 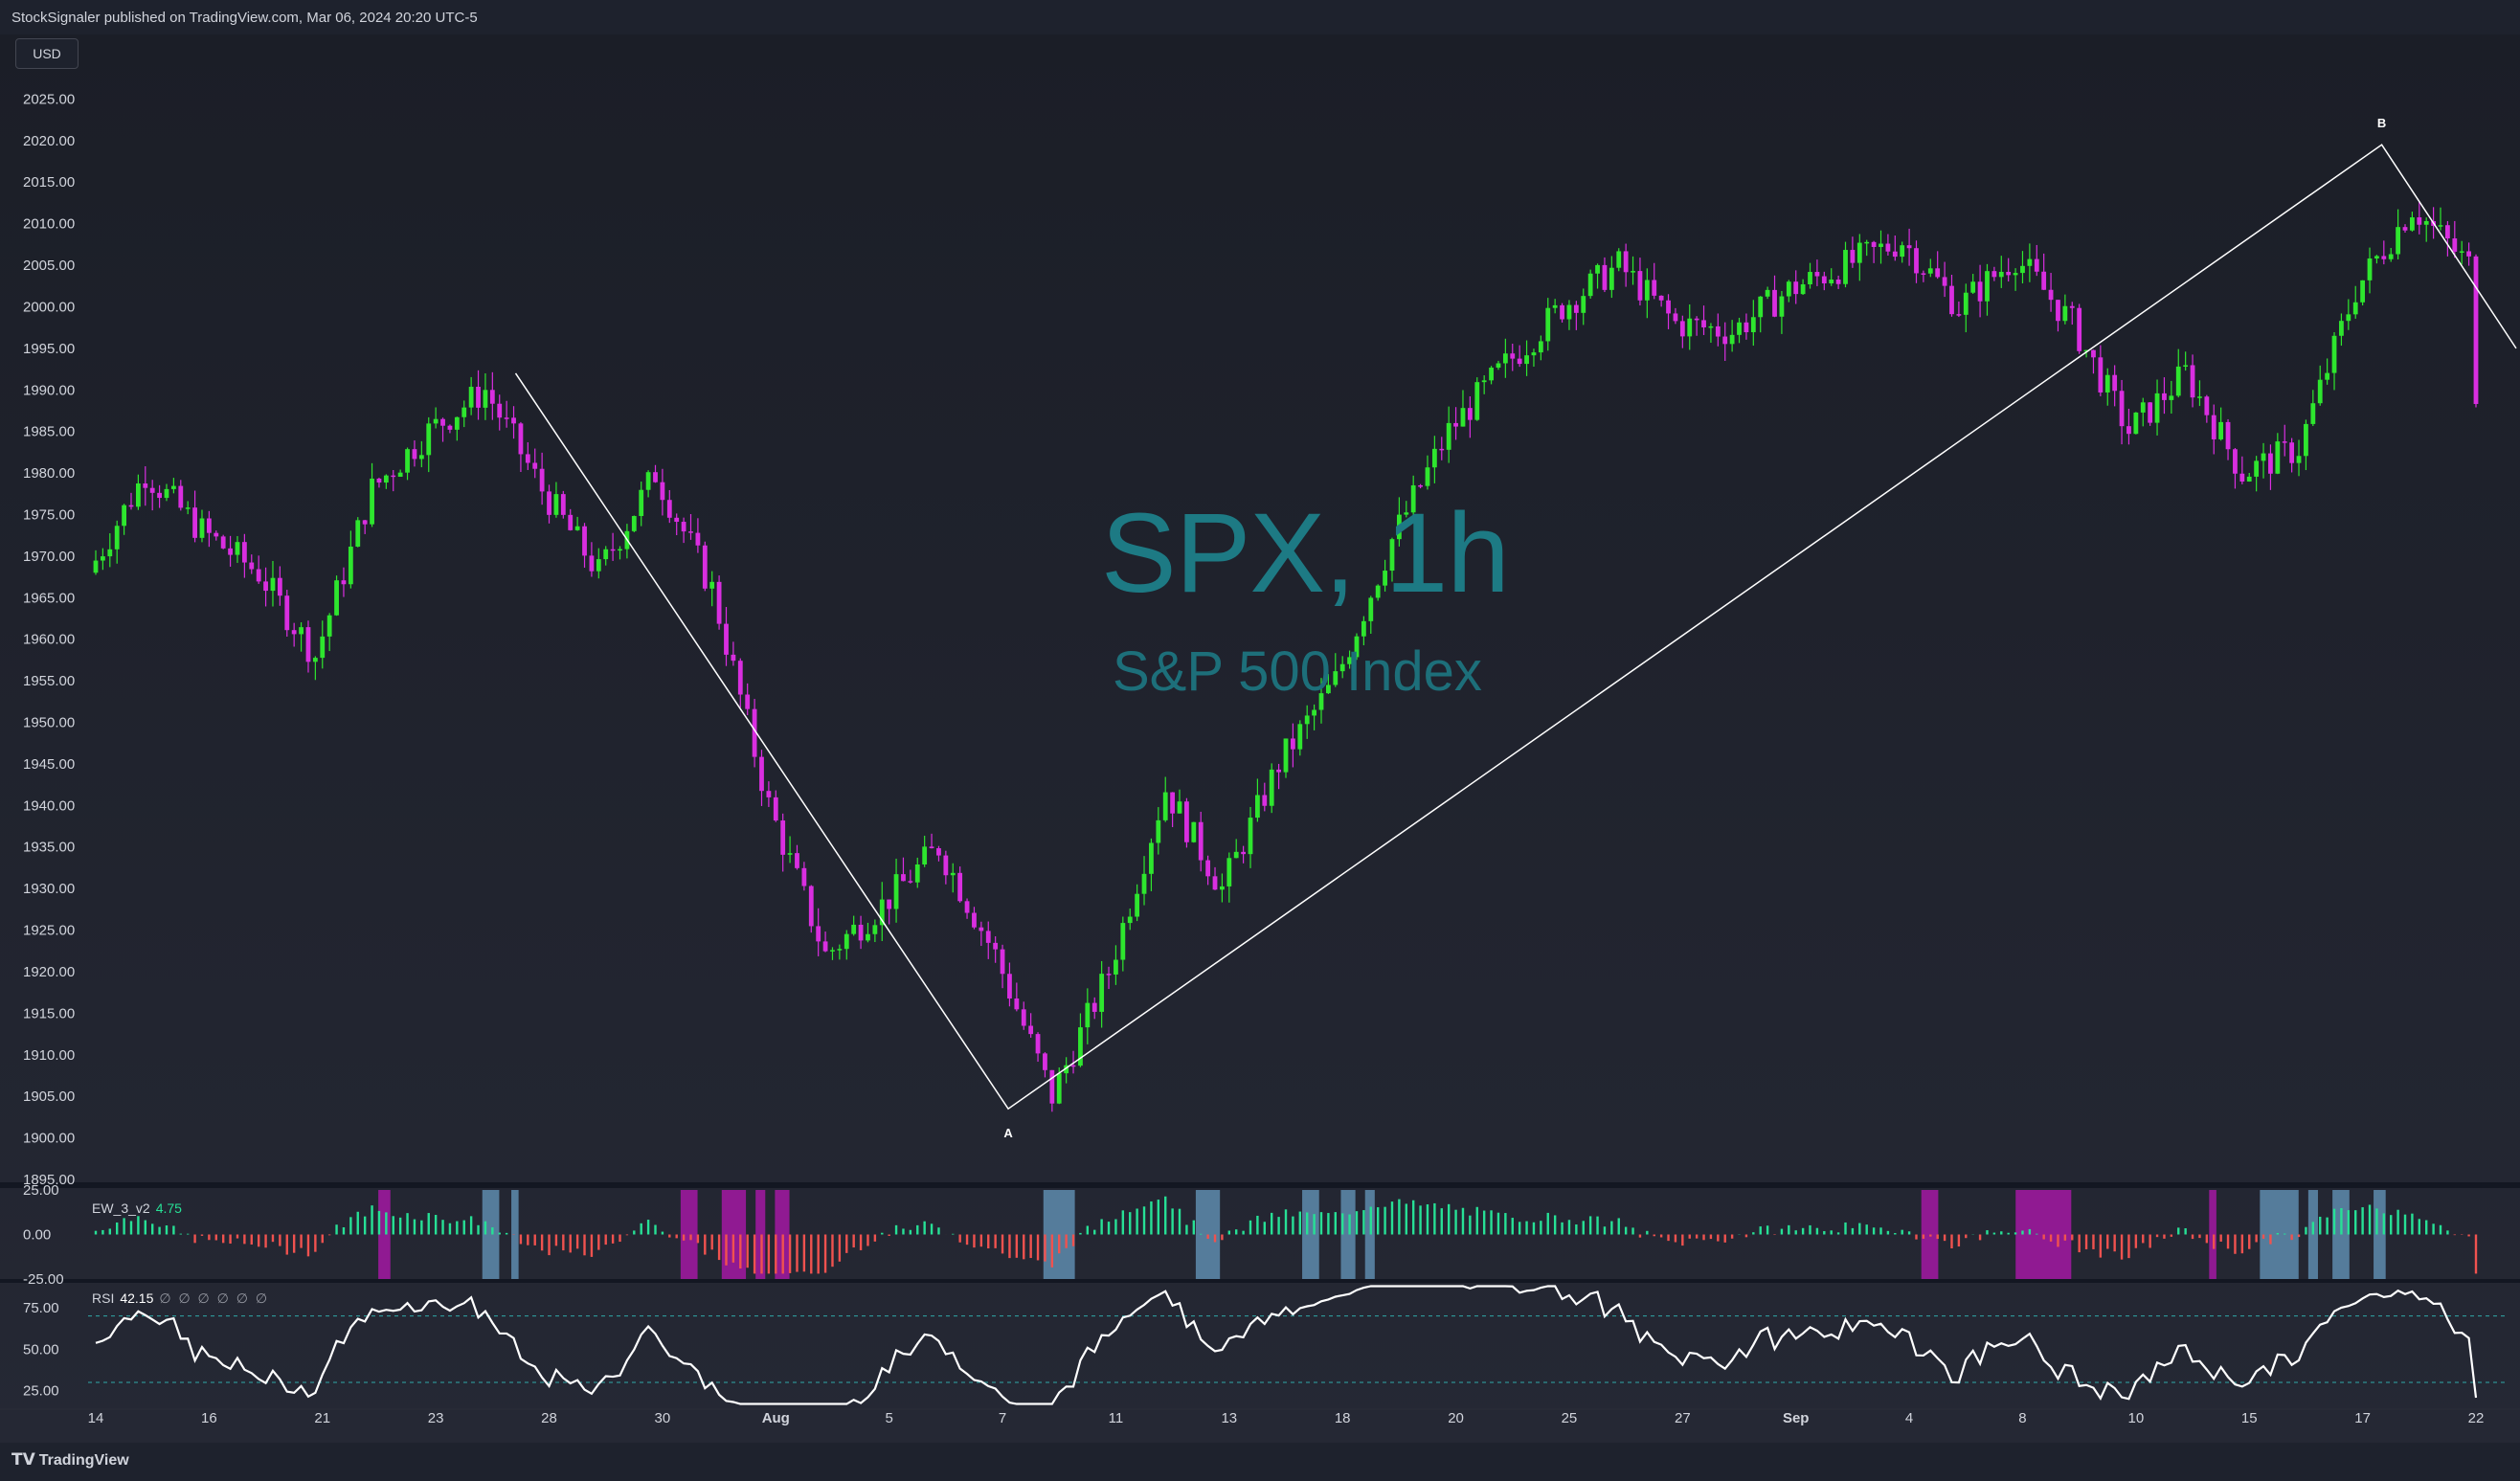 What do you see at coordinates (1260, 1462) in the screenshot?
I see `footer-bar` at bounding box center [1260, 1462].